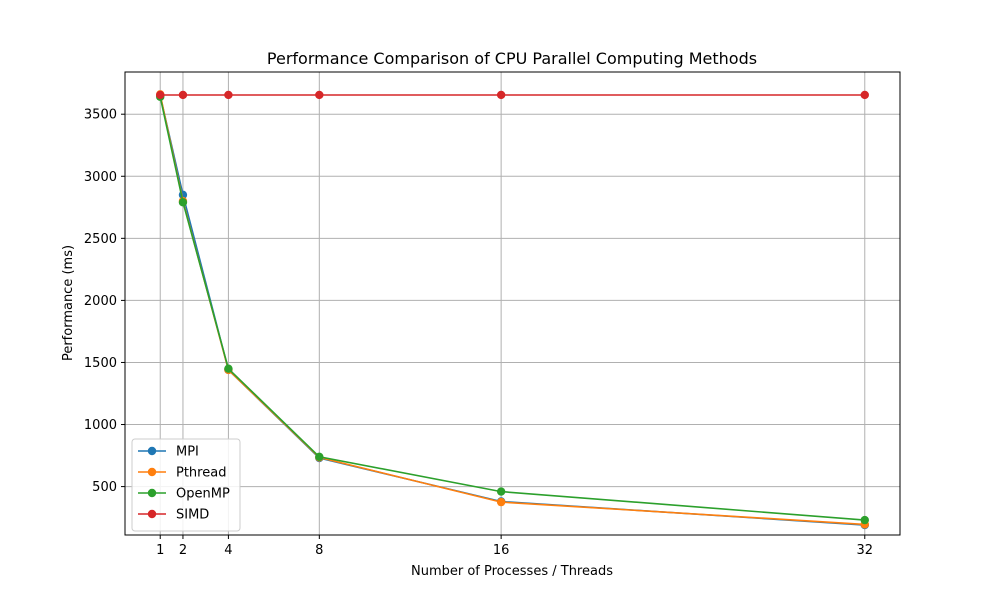 The height and width of the screenshot is (600, 1000). I want to click on x-tick-label: 32, so click(864, 550).